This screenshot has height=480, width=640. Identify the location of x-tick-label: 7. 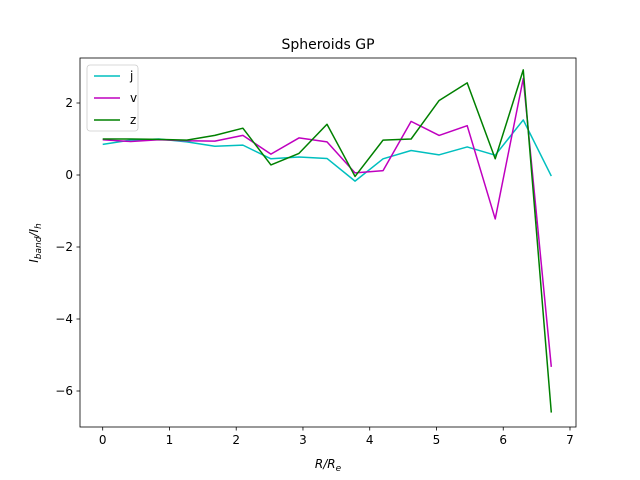
(570, 440).